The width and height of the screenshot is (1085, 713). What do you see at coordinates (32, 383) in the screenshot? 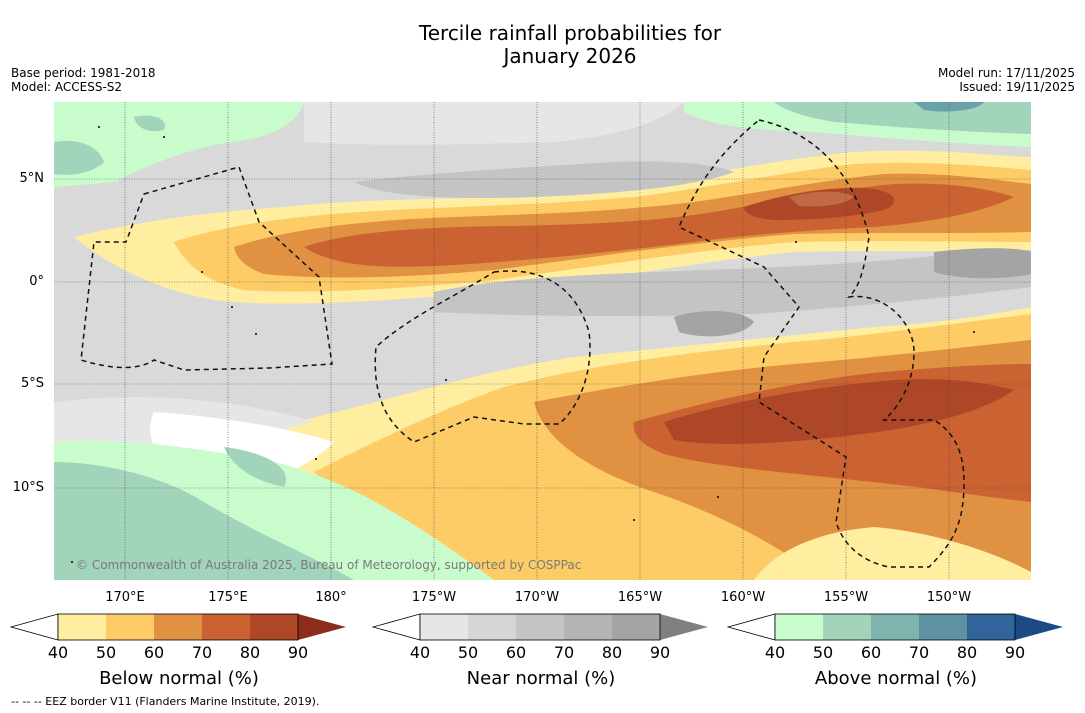
I see `lat-label-5s: 5°S` at bounding box center [32, 383].